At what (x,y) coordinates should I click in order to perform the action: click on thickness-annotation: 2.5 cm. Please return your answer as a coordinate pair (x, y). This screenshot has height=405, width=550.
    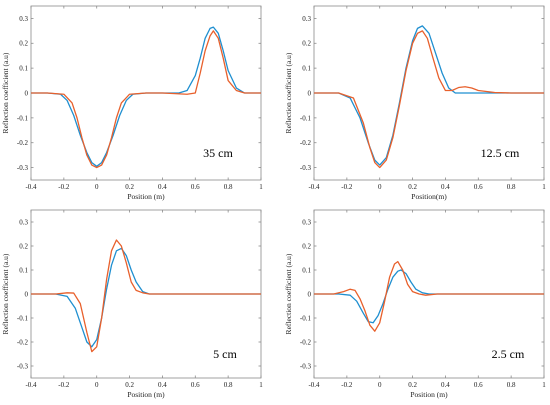
    Looking at the image, I should click on (508, 354).